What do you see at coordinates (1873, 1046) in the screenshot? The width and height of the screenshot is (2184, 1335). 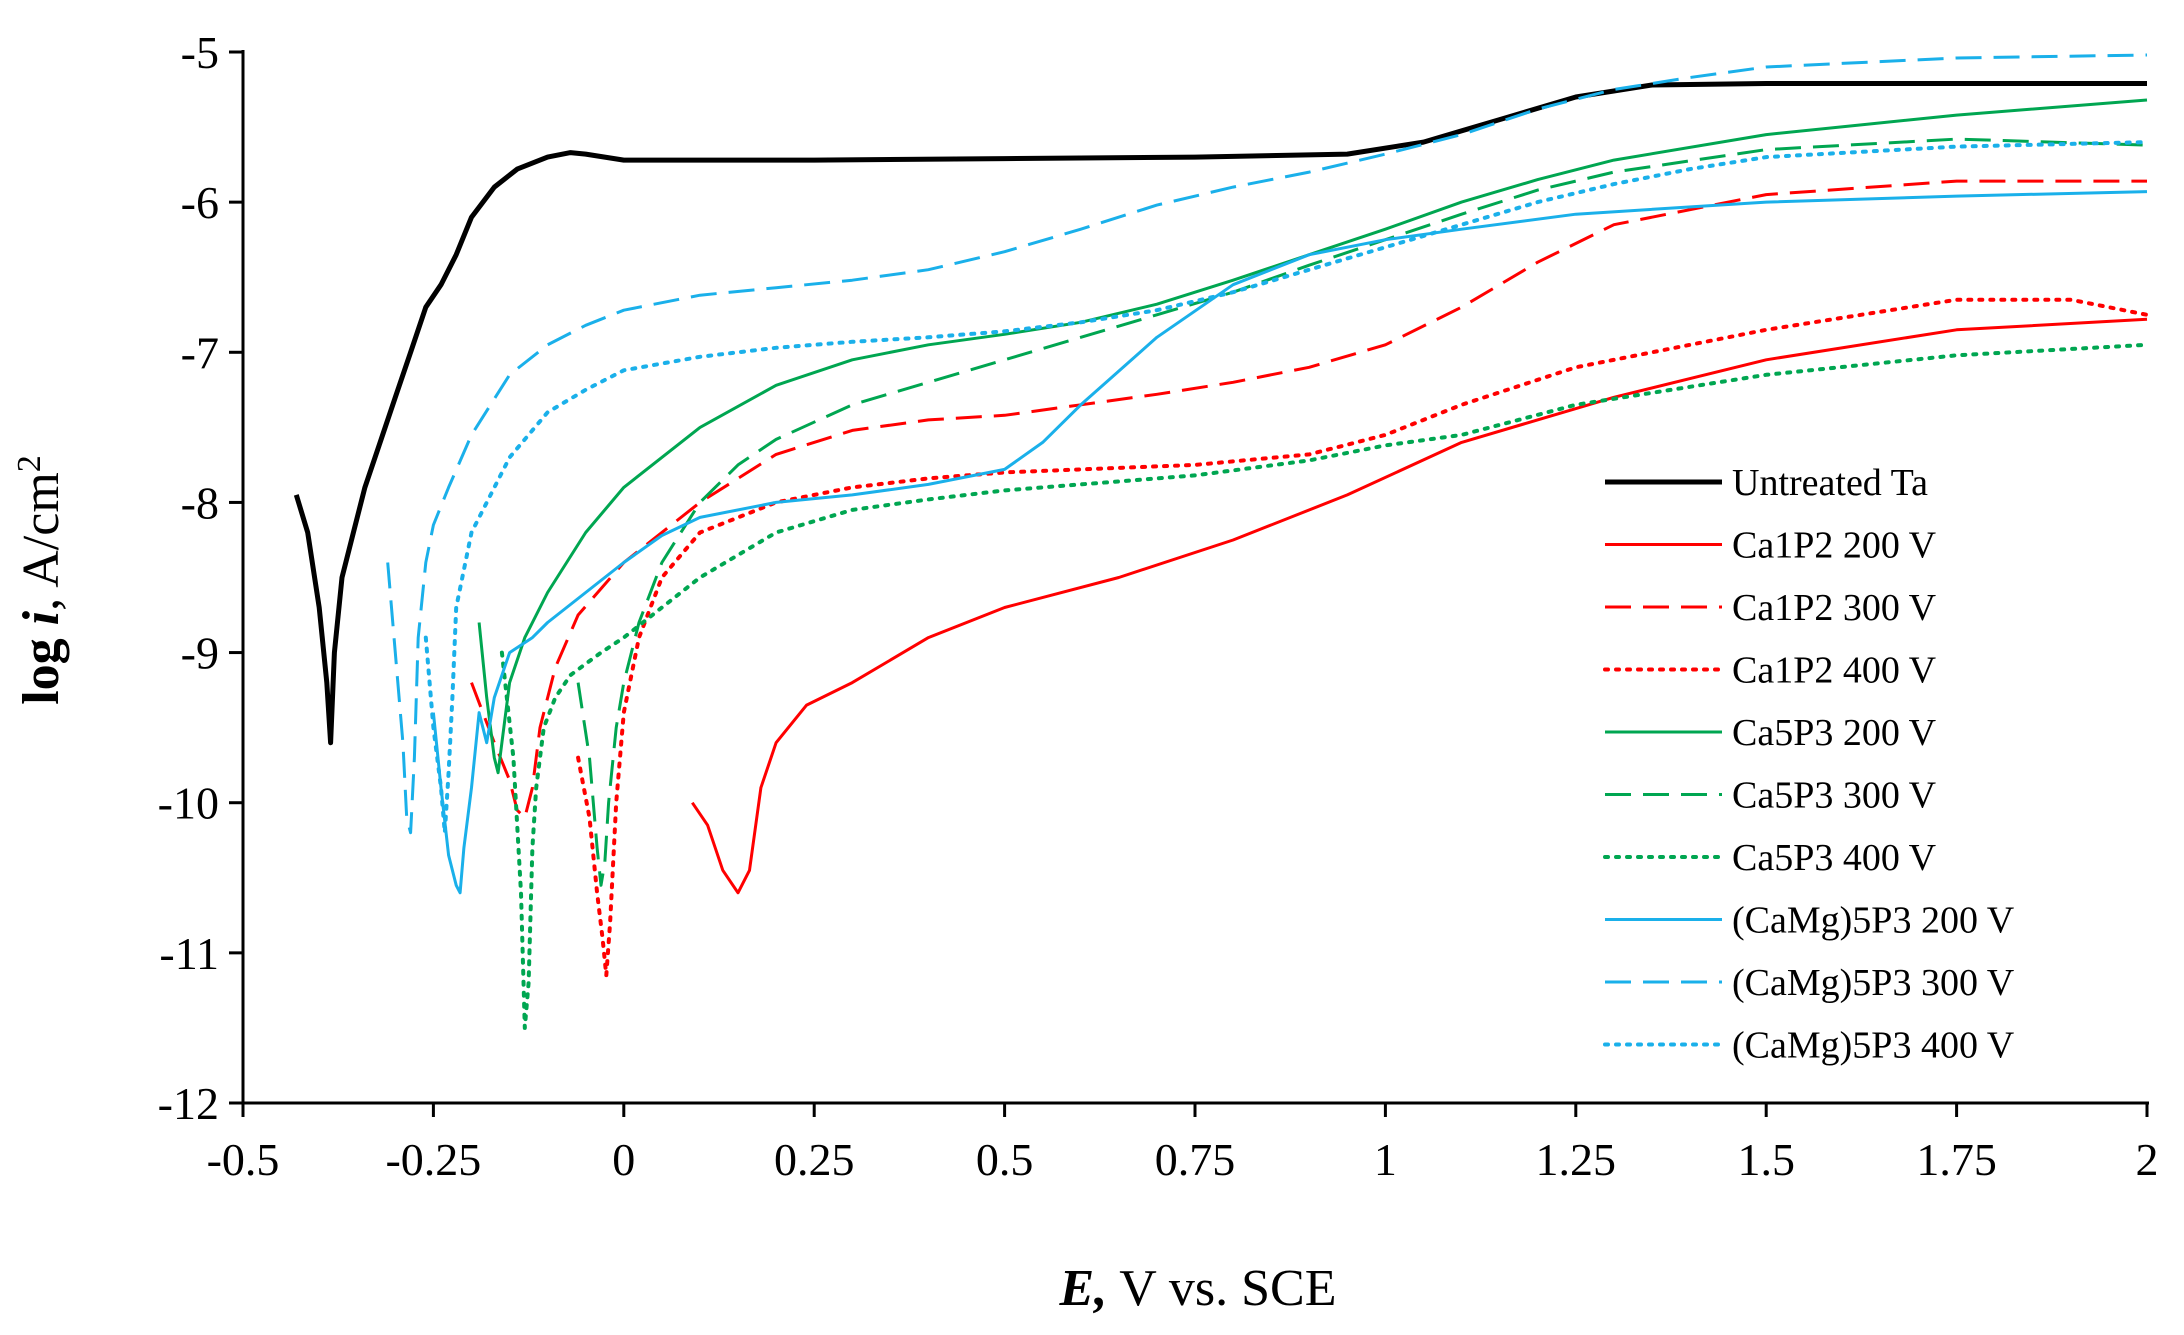 I see `legend-label-camg-5p3-400-v: (CaMg)5P3 400 V` at bounding box center [1873, 1046].